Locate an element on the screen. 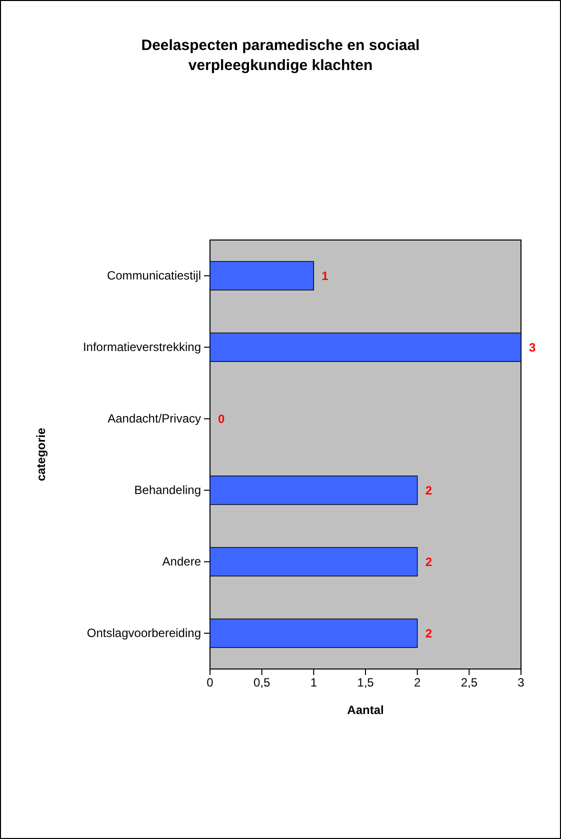 This screenshot has height=839, width=561. x-tick-label: 3 is located at coordinates (521, 683).